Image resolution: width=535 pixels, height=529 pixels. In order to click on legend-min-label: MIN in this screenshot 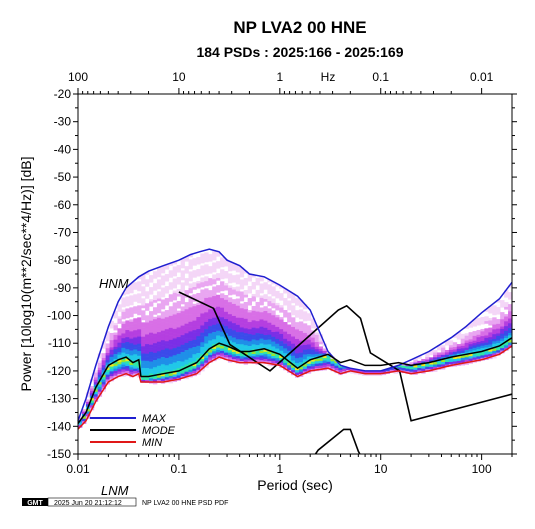, I will do `click(152, 443)`.